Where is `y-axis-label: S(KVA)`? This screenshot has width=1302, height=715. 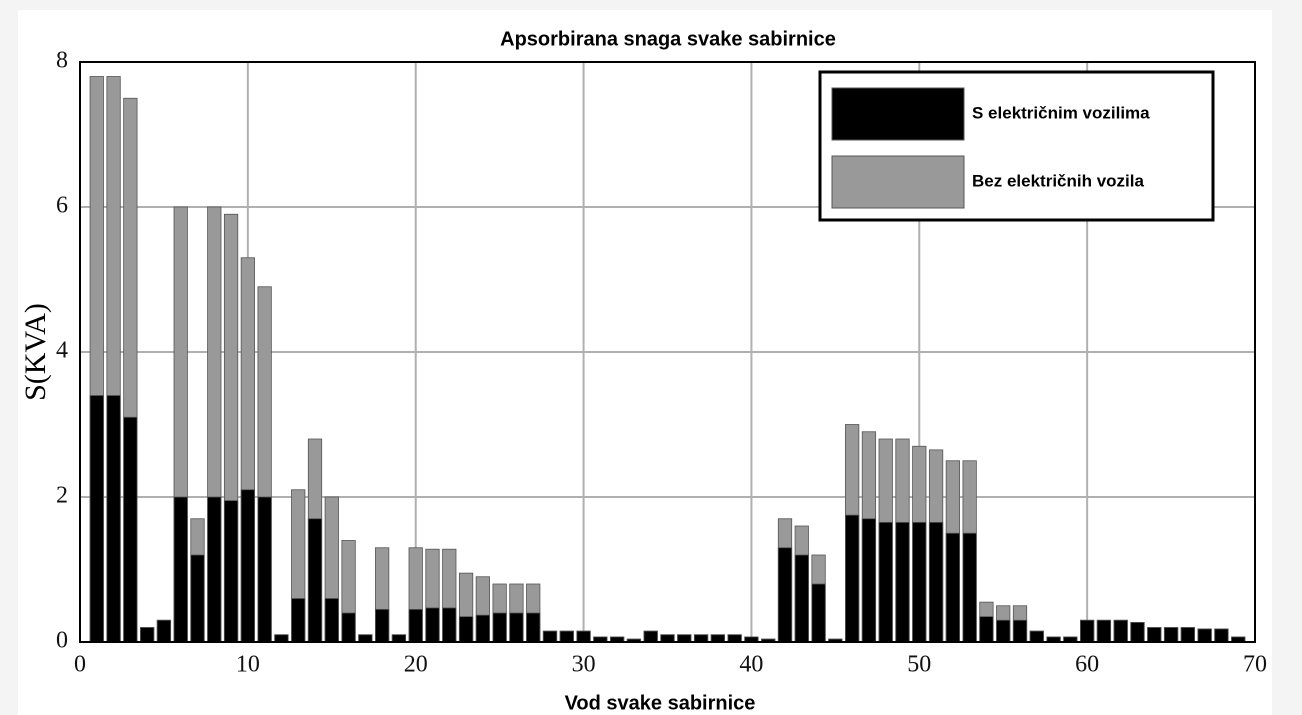
y-axis-label: S(KVA) is located at coordinates (35, 352).